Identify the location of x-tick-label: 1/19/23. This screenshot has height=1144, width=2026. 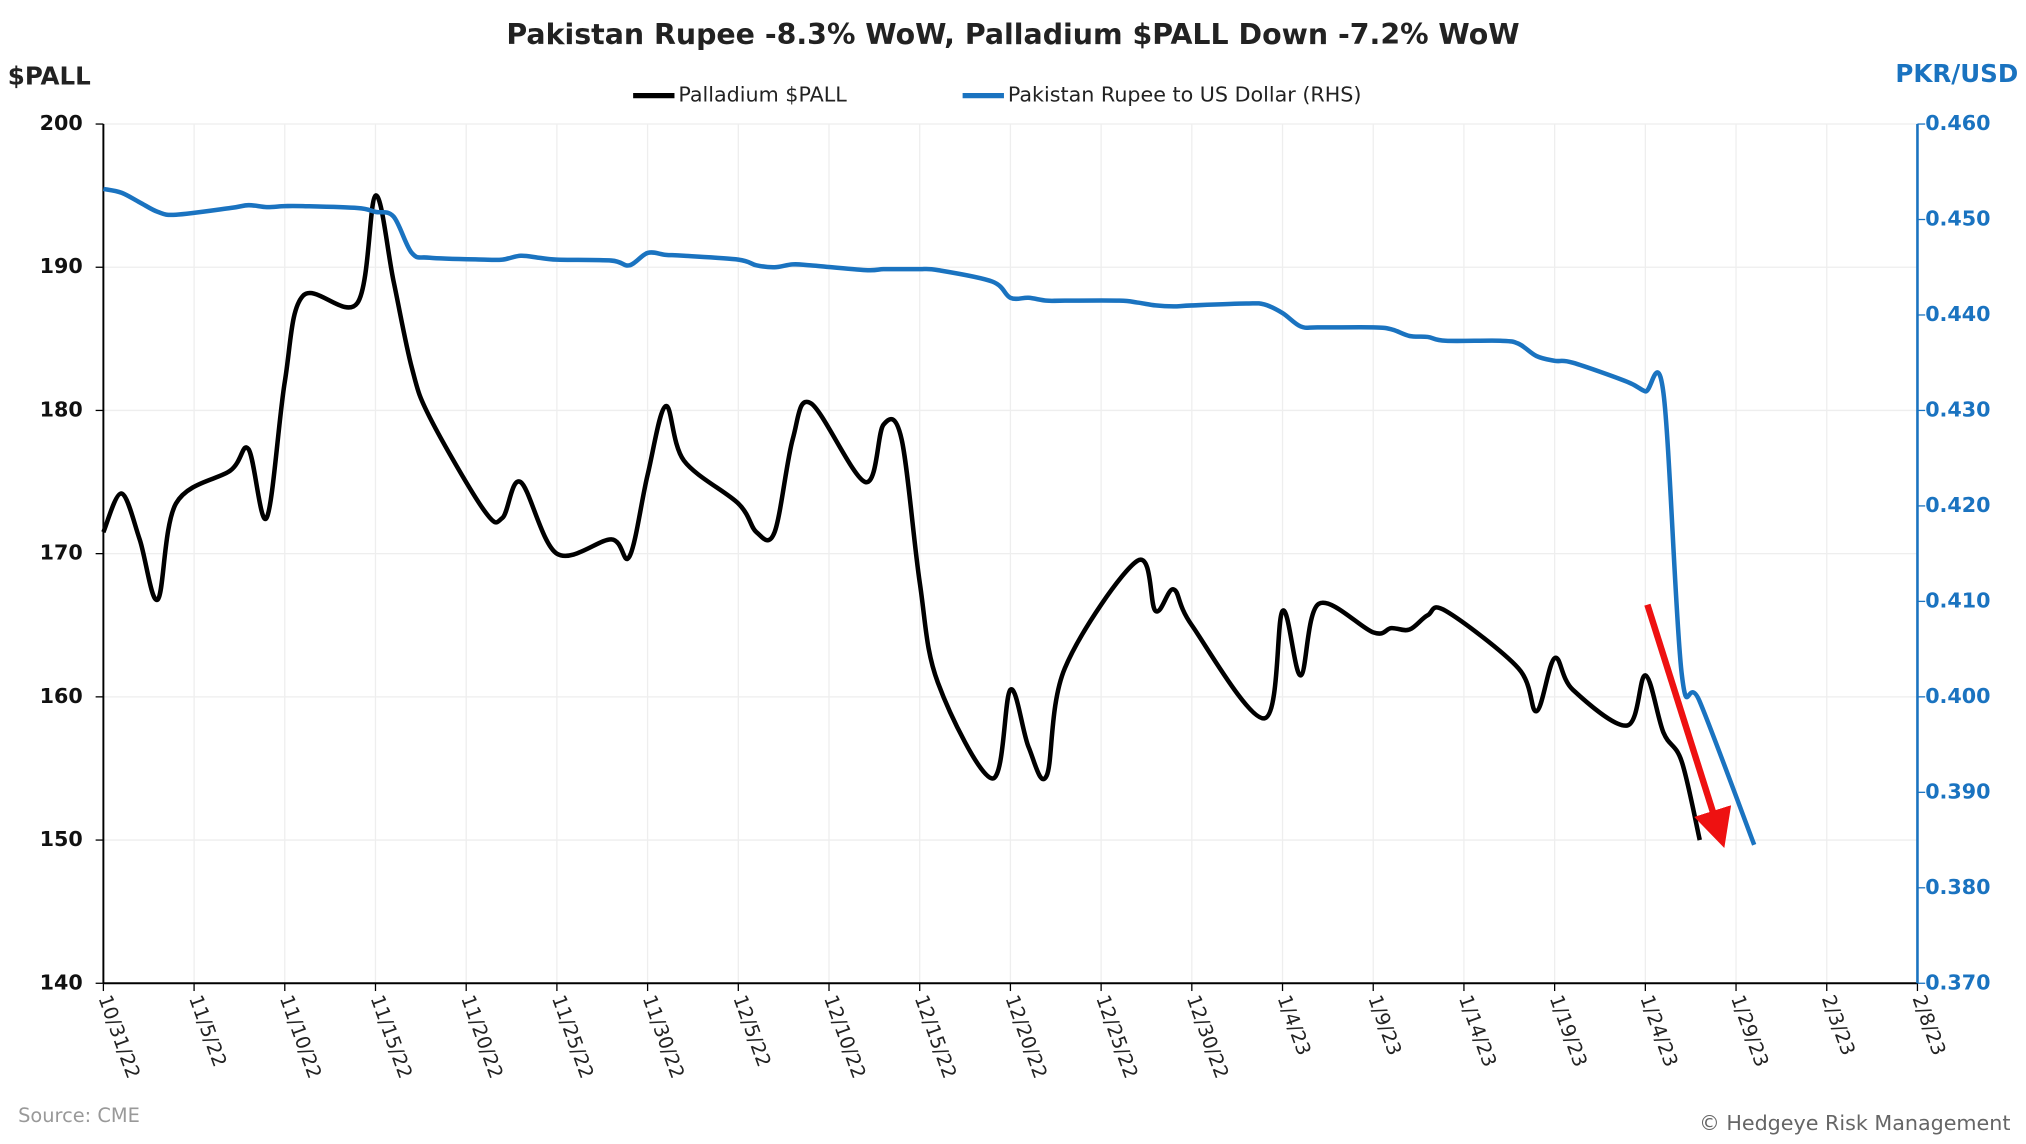
(1568, 1031).